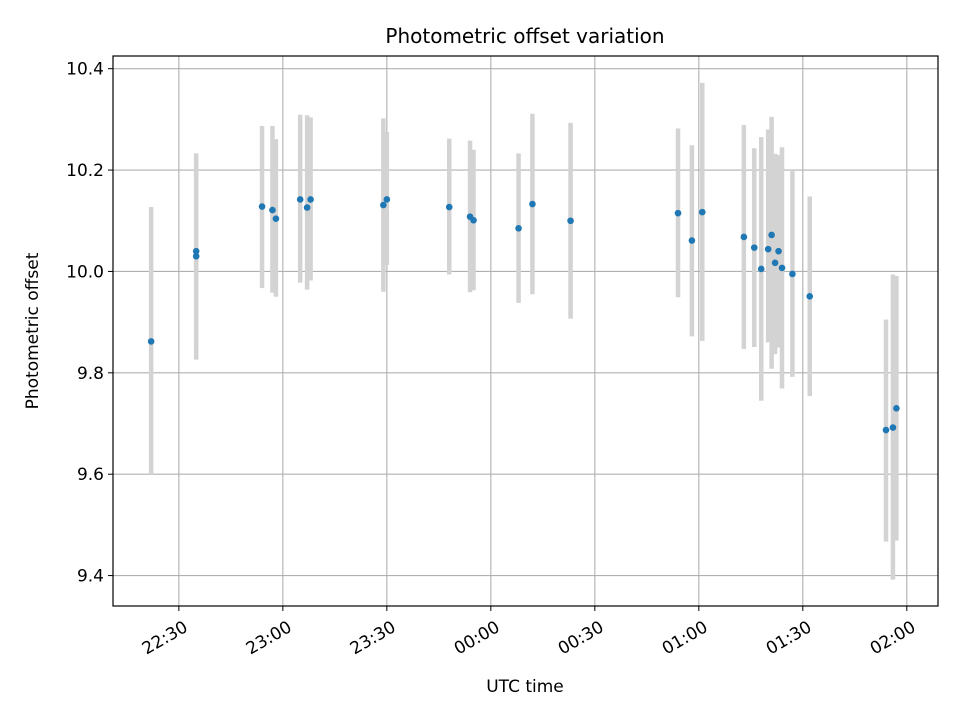 Image resolution: width=960 pixels, height=720 pixels. Describe the element at coordinates (90, 374) in the screenshot. I see `y-tick-label: 9.8` at that location.